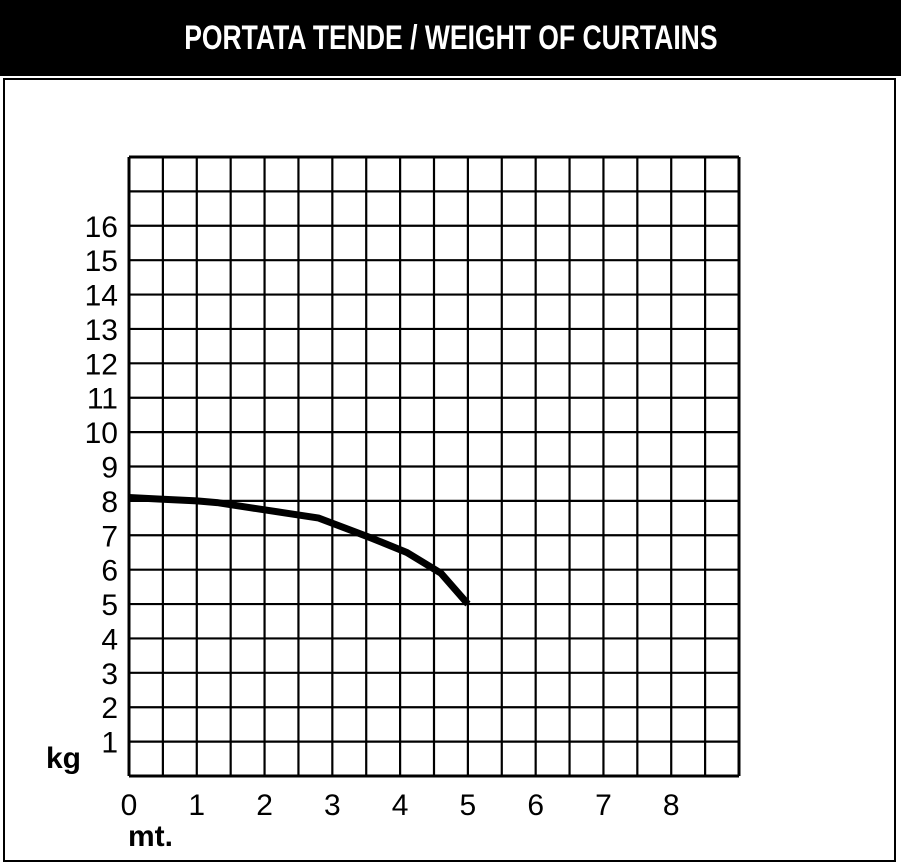 This screenshot has width=901, height=866. What do you see at coordinates (109, 674) in the screenshot?
I see `y-tick-label: 3` at bounding box center [109, 674].